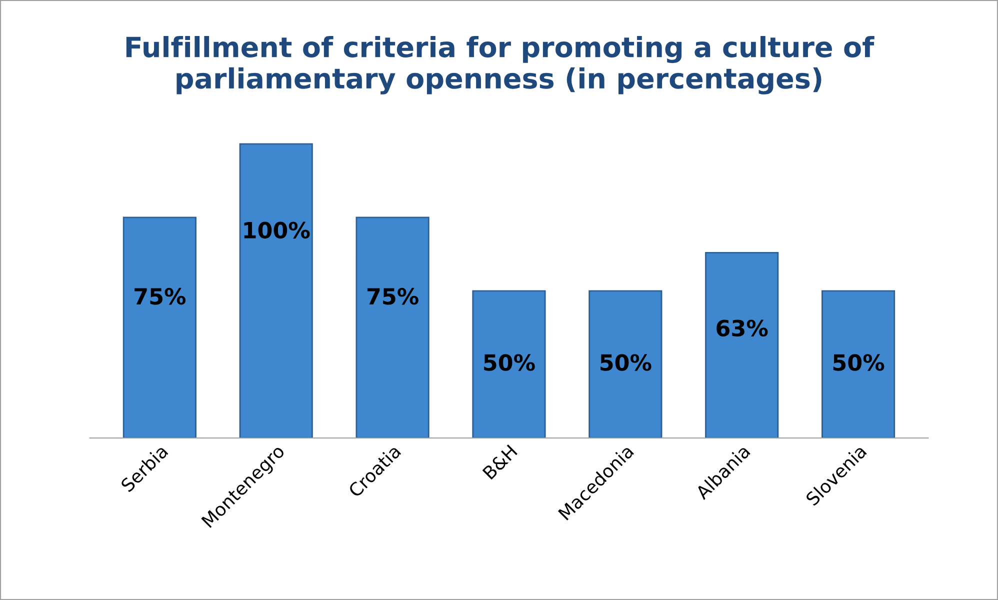 Image resolution: width=998 pixels, height=600 pixels. Describe the element at coordinates (742, 328) in the screenshot. I see `data-label: 63%` at that location.